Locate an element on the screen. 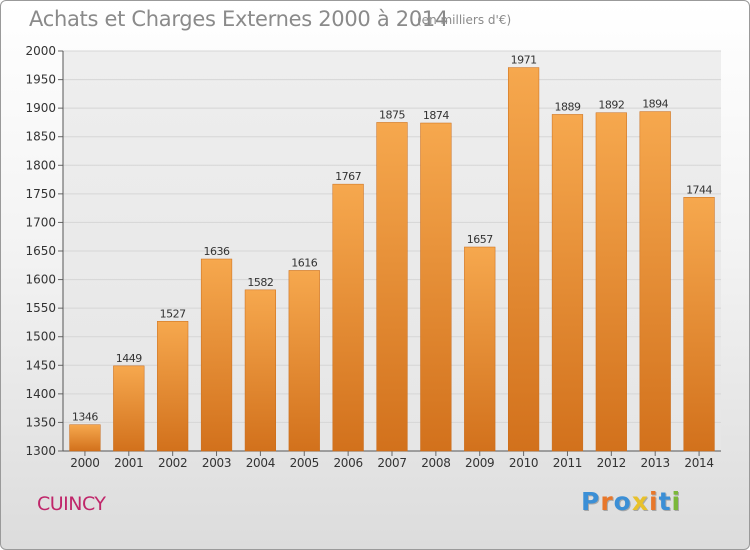 This screenshot has width=750, height=550. y-tick-label: 1700 is located at coordinates (40, 222).